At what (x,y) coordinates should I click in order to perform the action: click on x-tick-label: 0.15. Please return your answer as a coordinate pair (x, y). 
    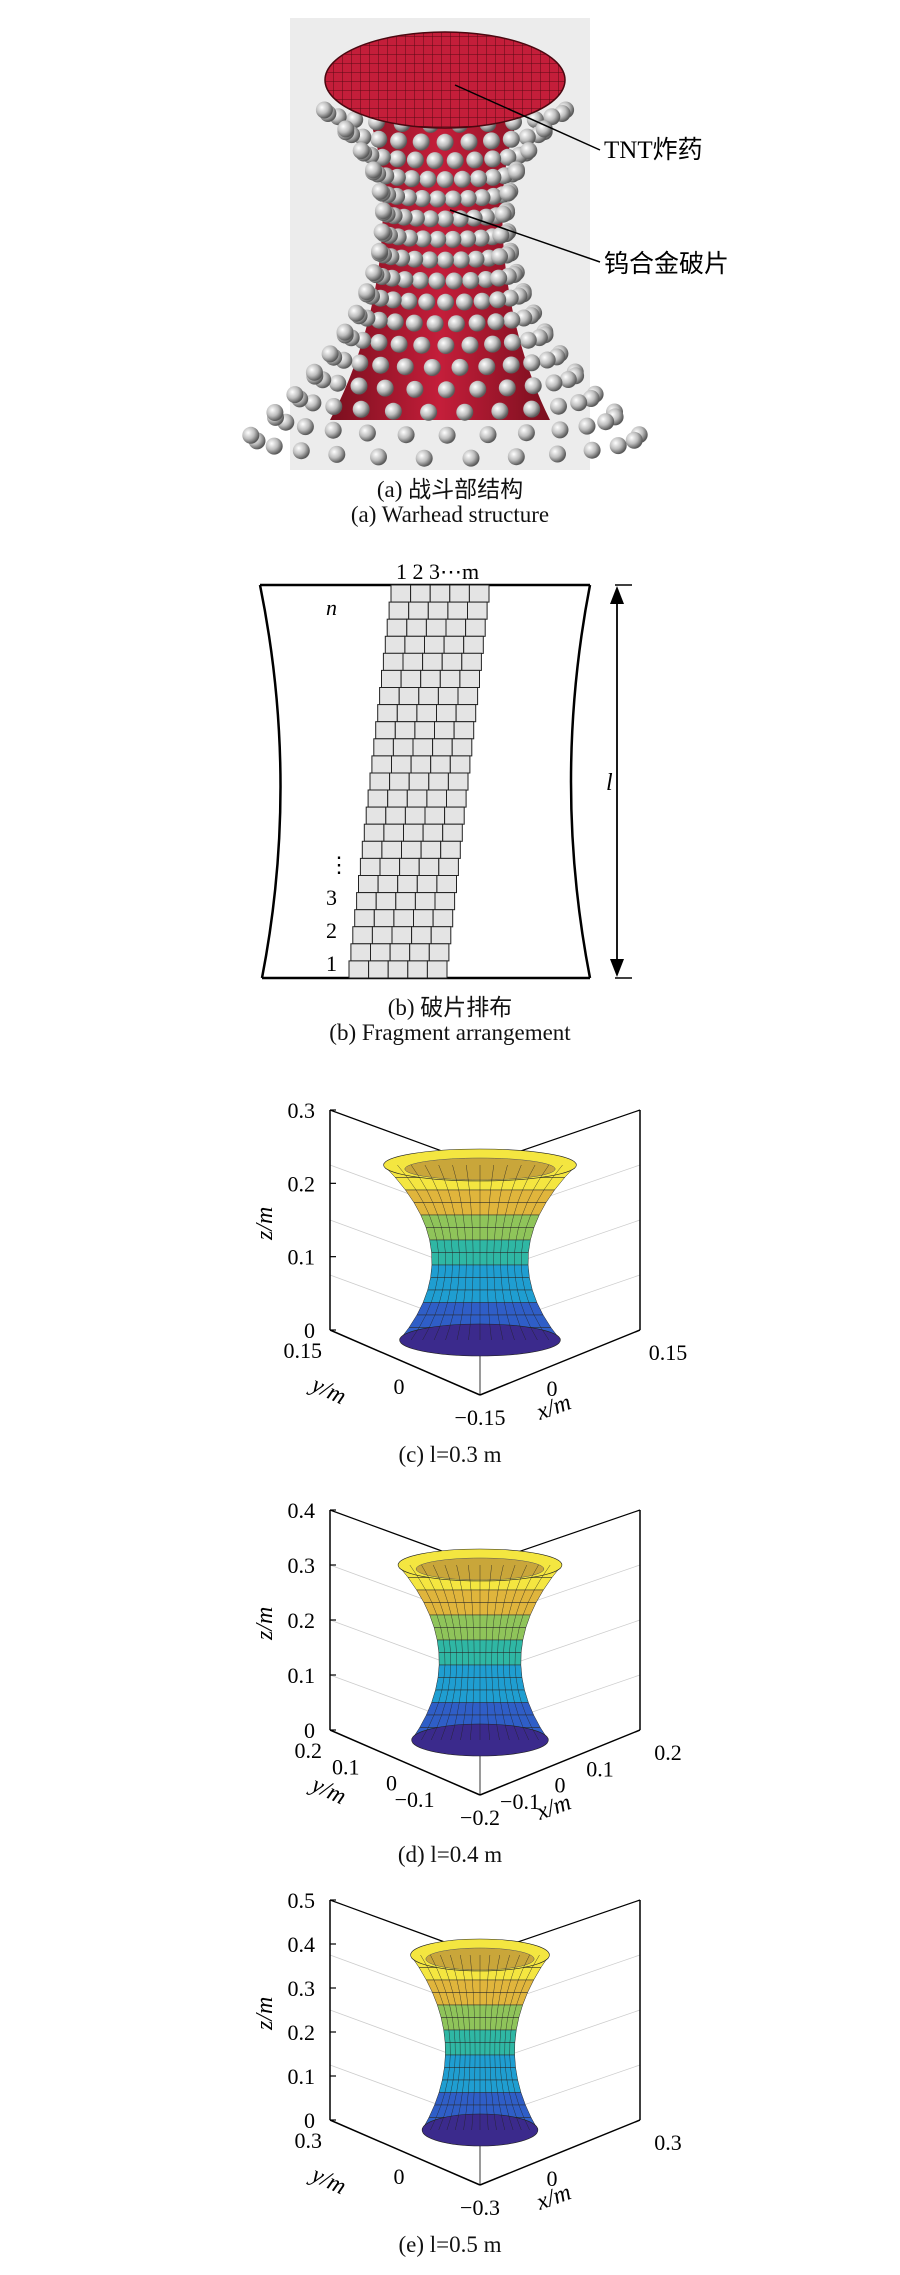
    Looking at the image, I should click on (668, 1352).